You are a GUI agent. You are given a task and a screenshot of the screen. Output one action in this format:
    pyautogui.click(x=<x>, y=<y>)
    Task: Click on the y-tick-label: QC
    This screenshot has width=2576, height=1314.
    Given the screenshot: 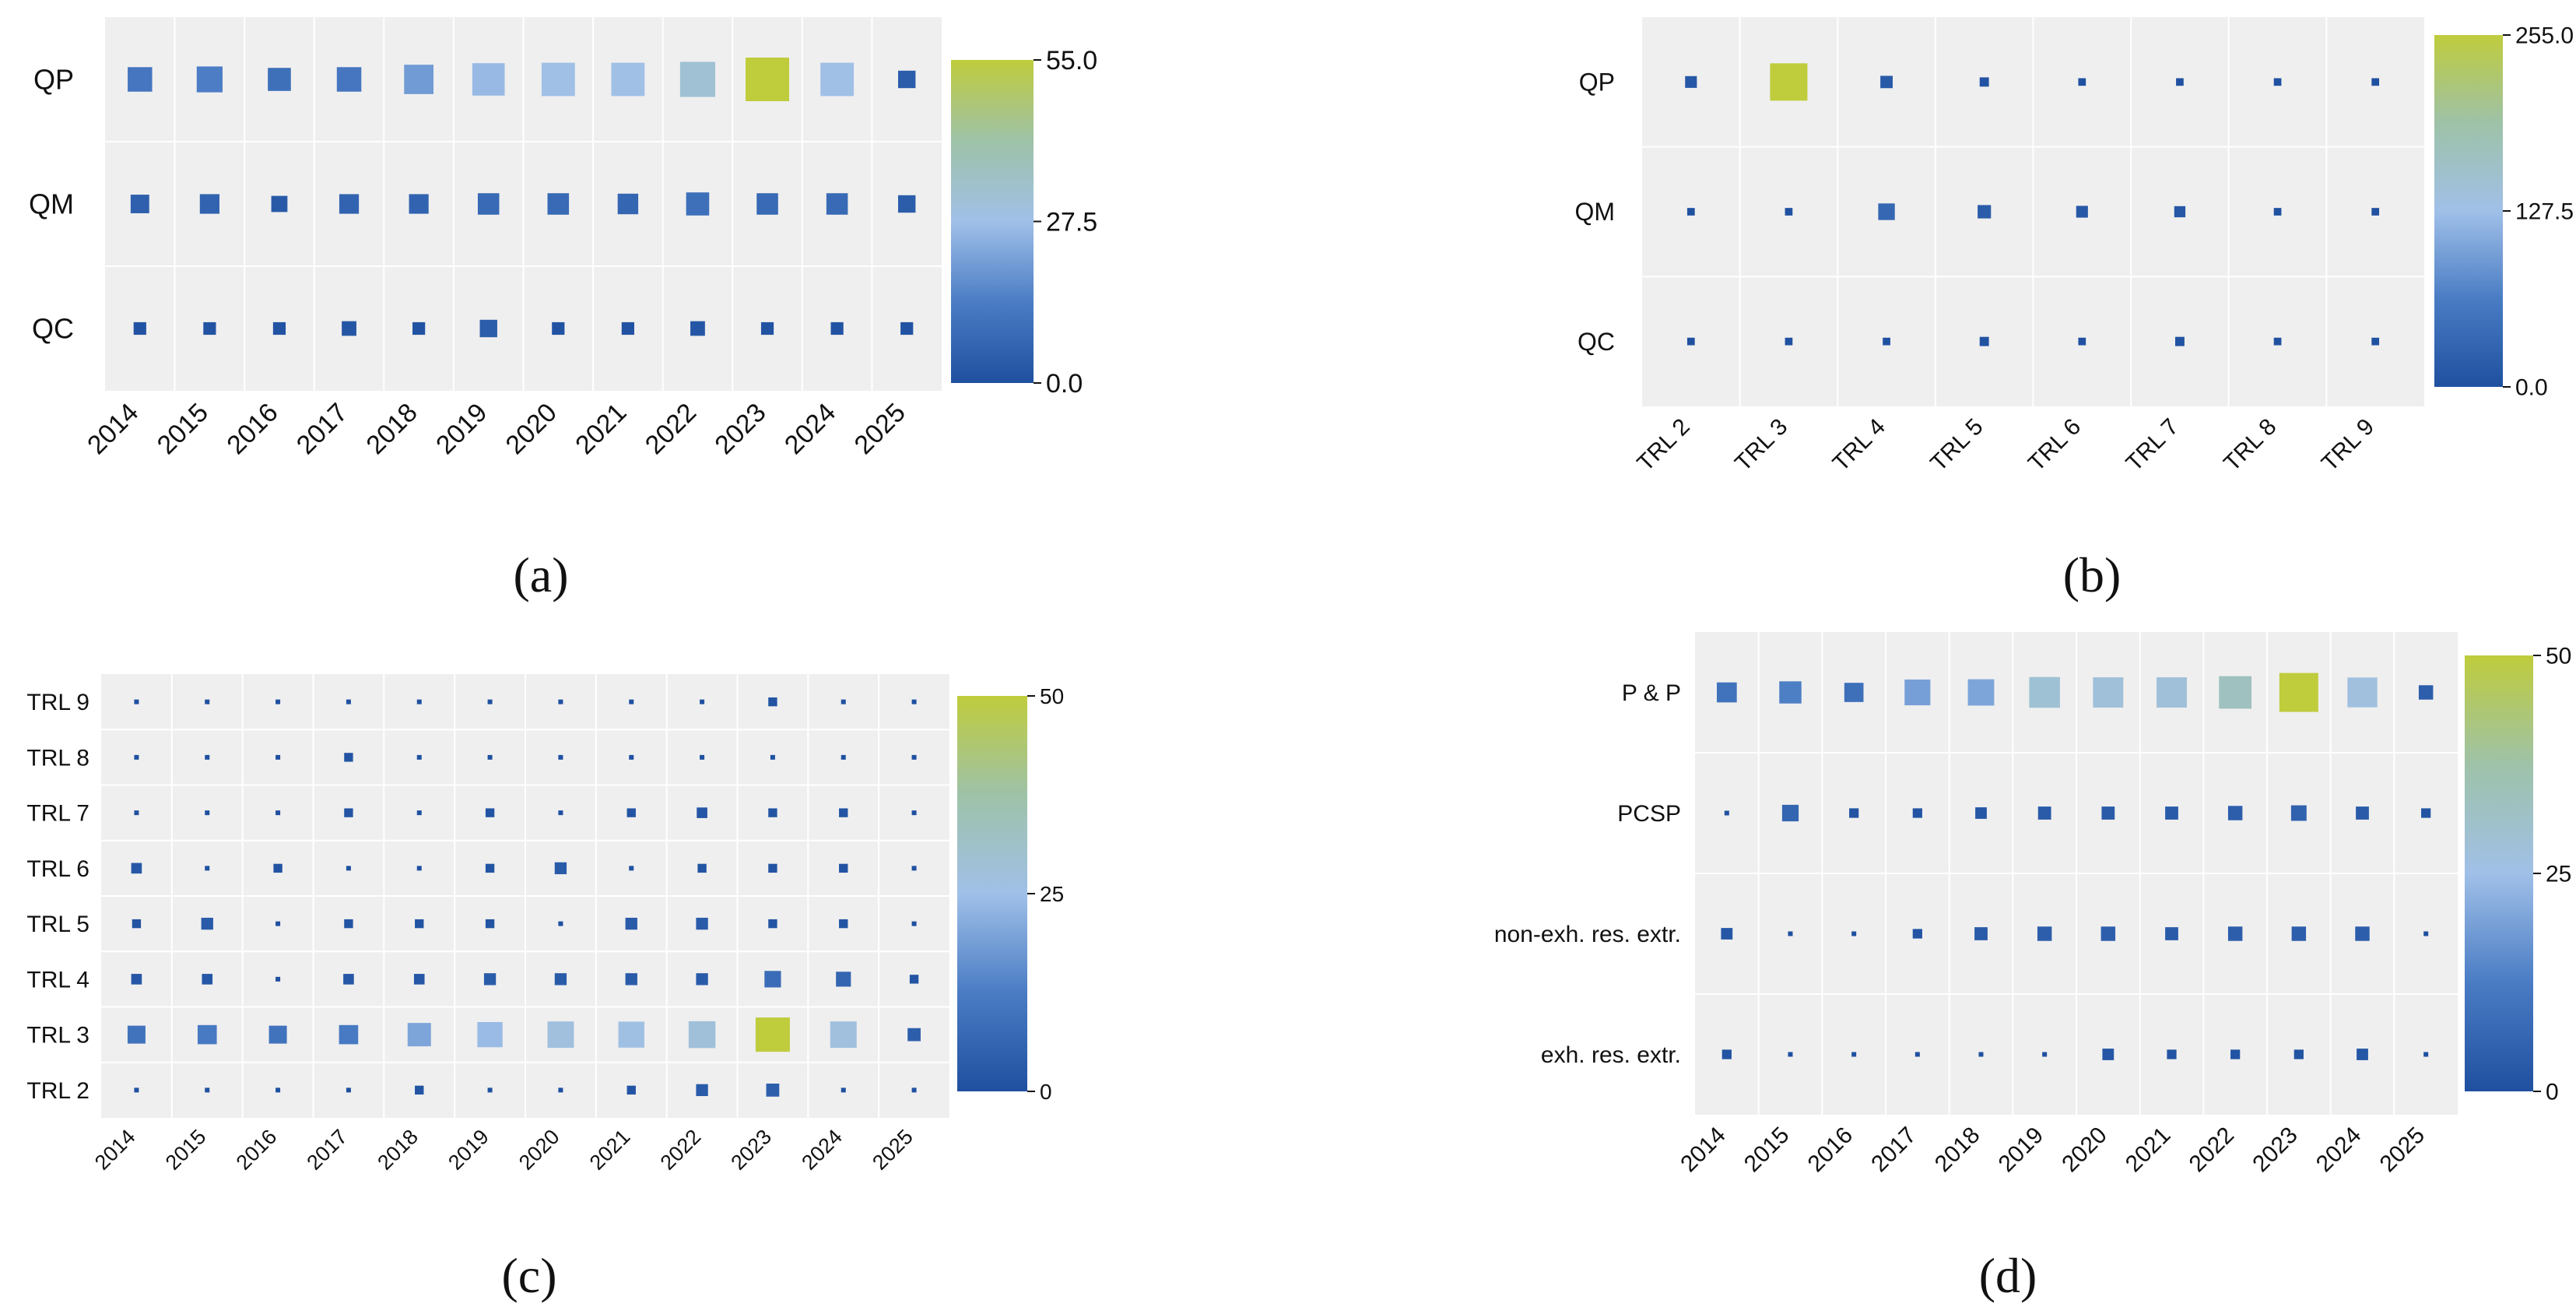 What is the action you would take?
    pyautogui.click(x=53, y=329)
    